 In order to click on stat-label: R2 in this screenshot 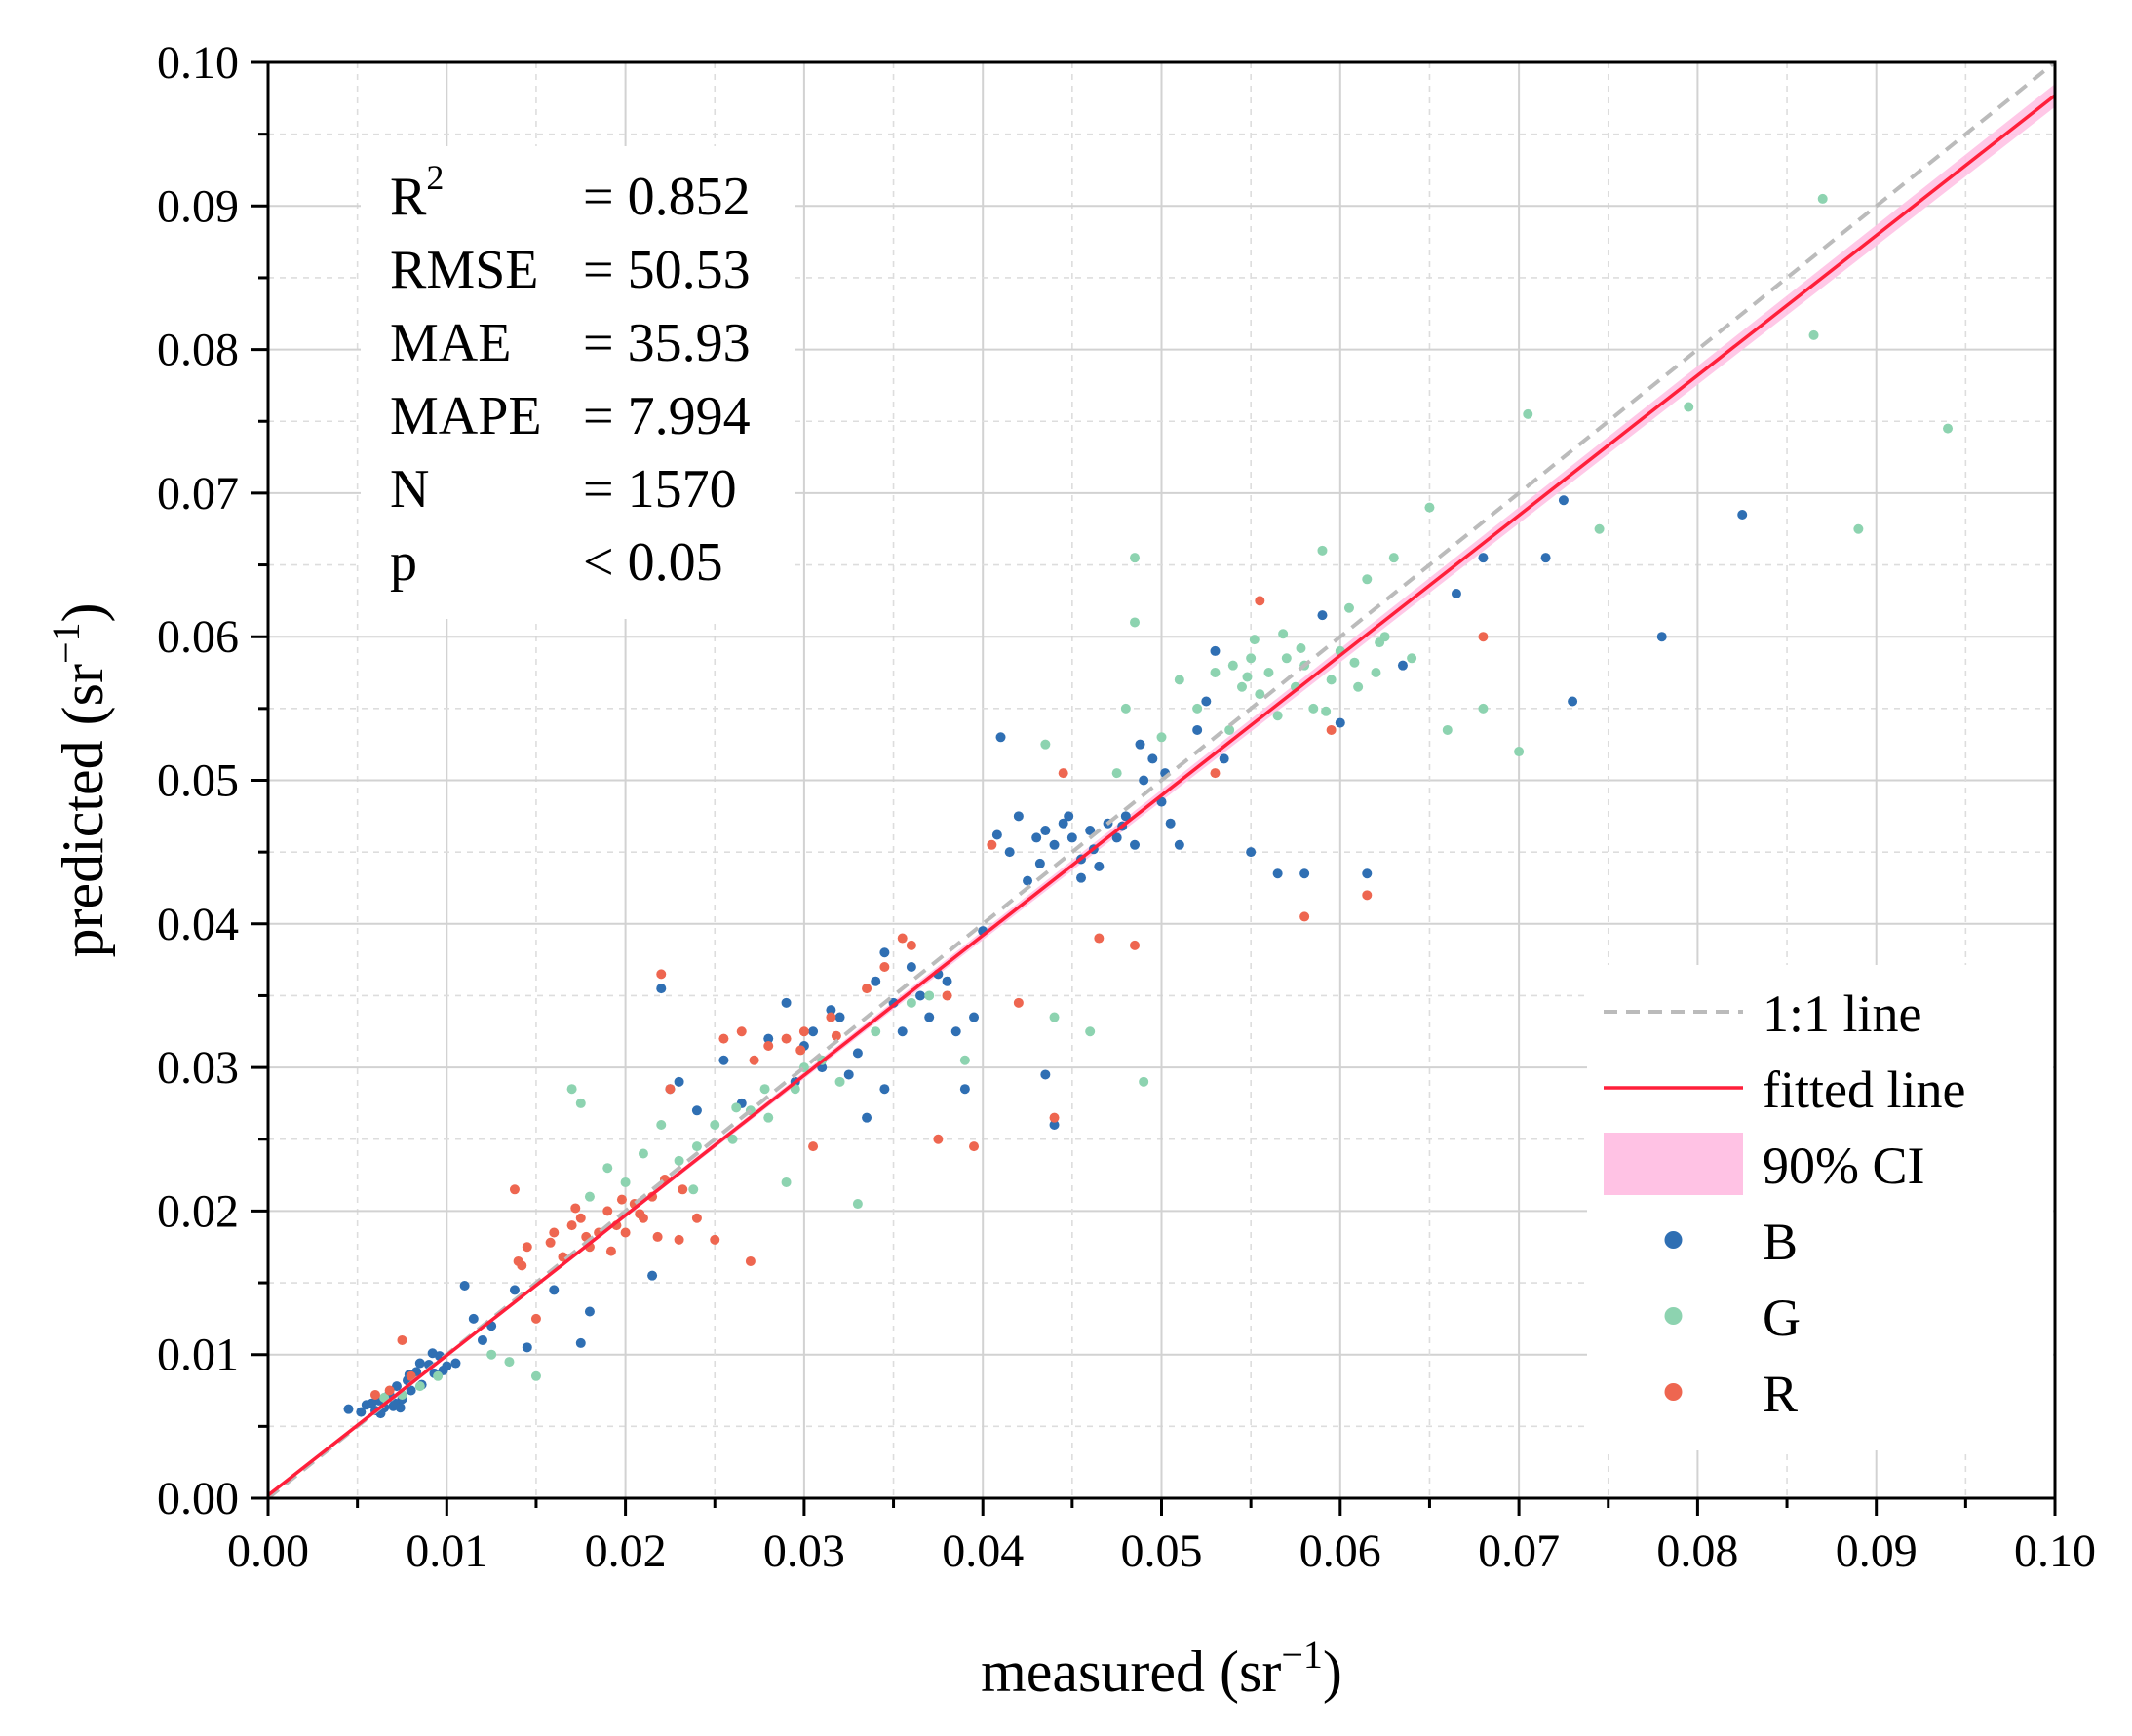, I will do `click(417, 192)`.